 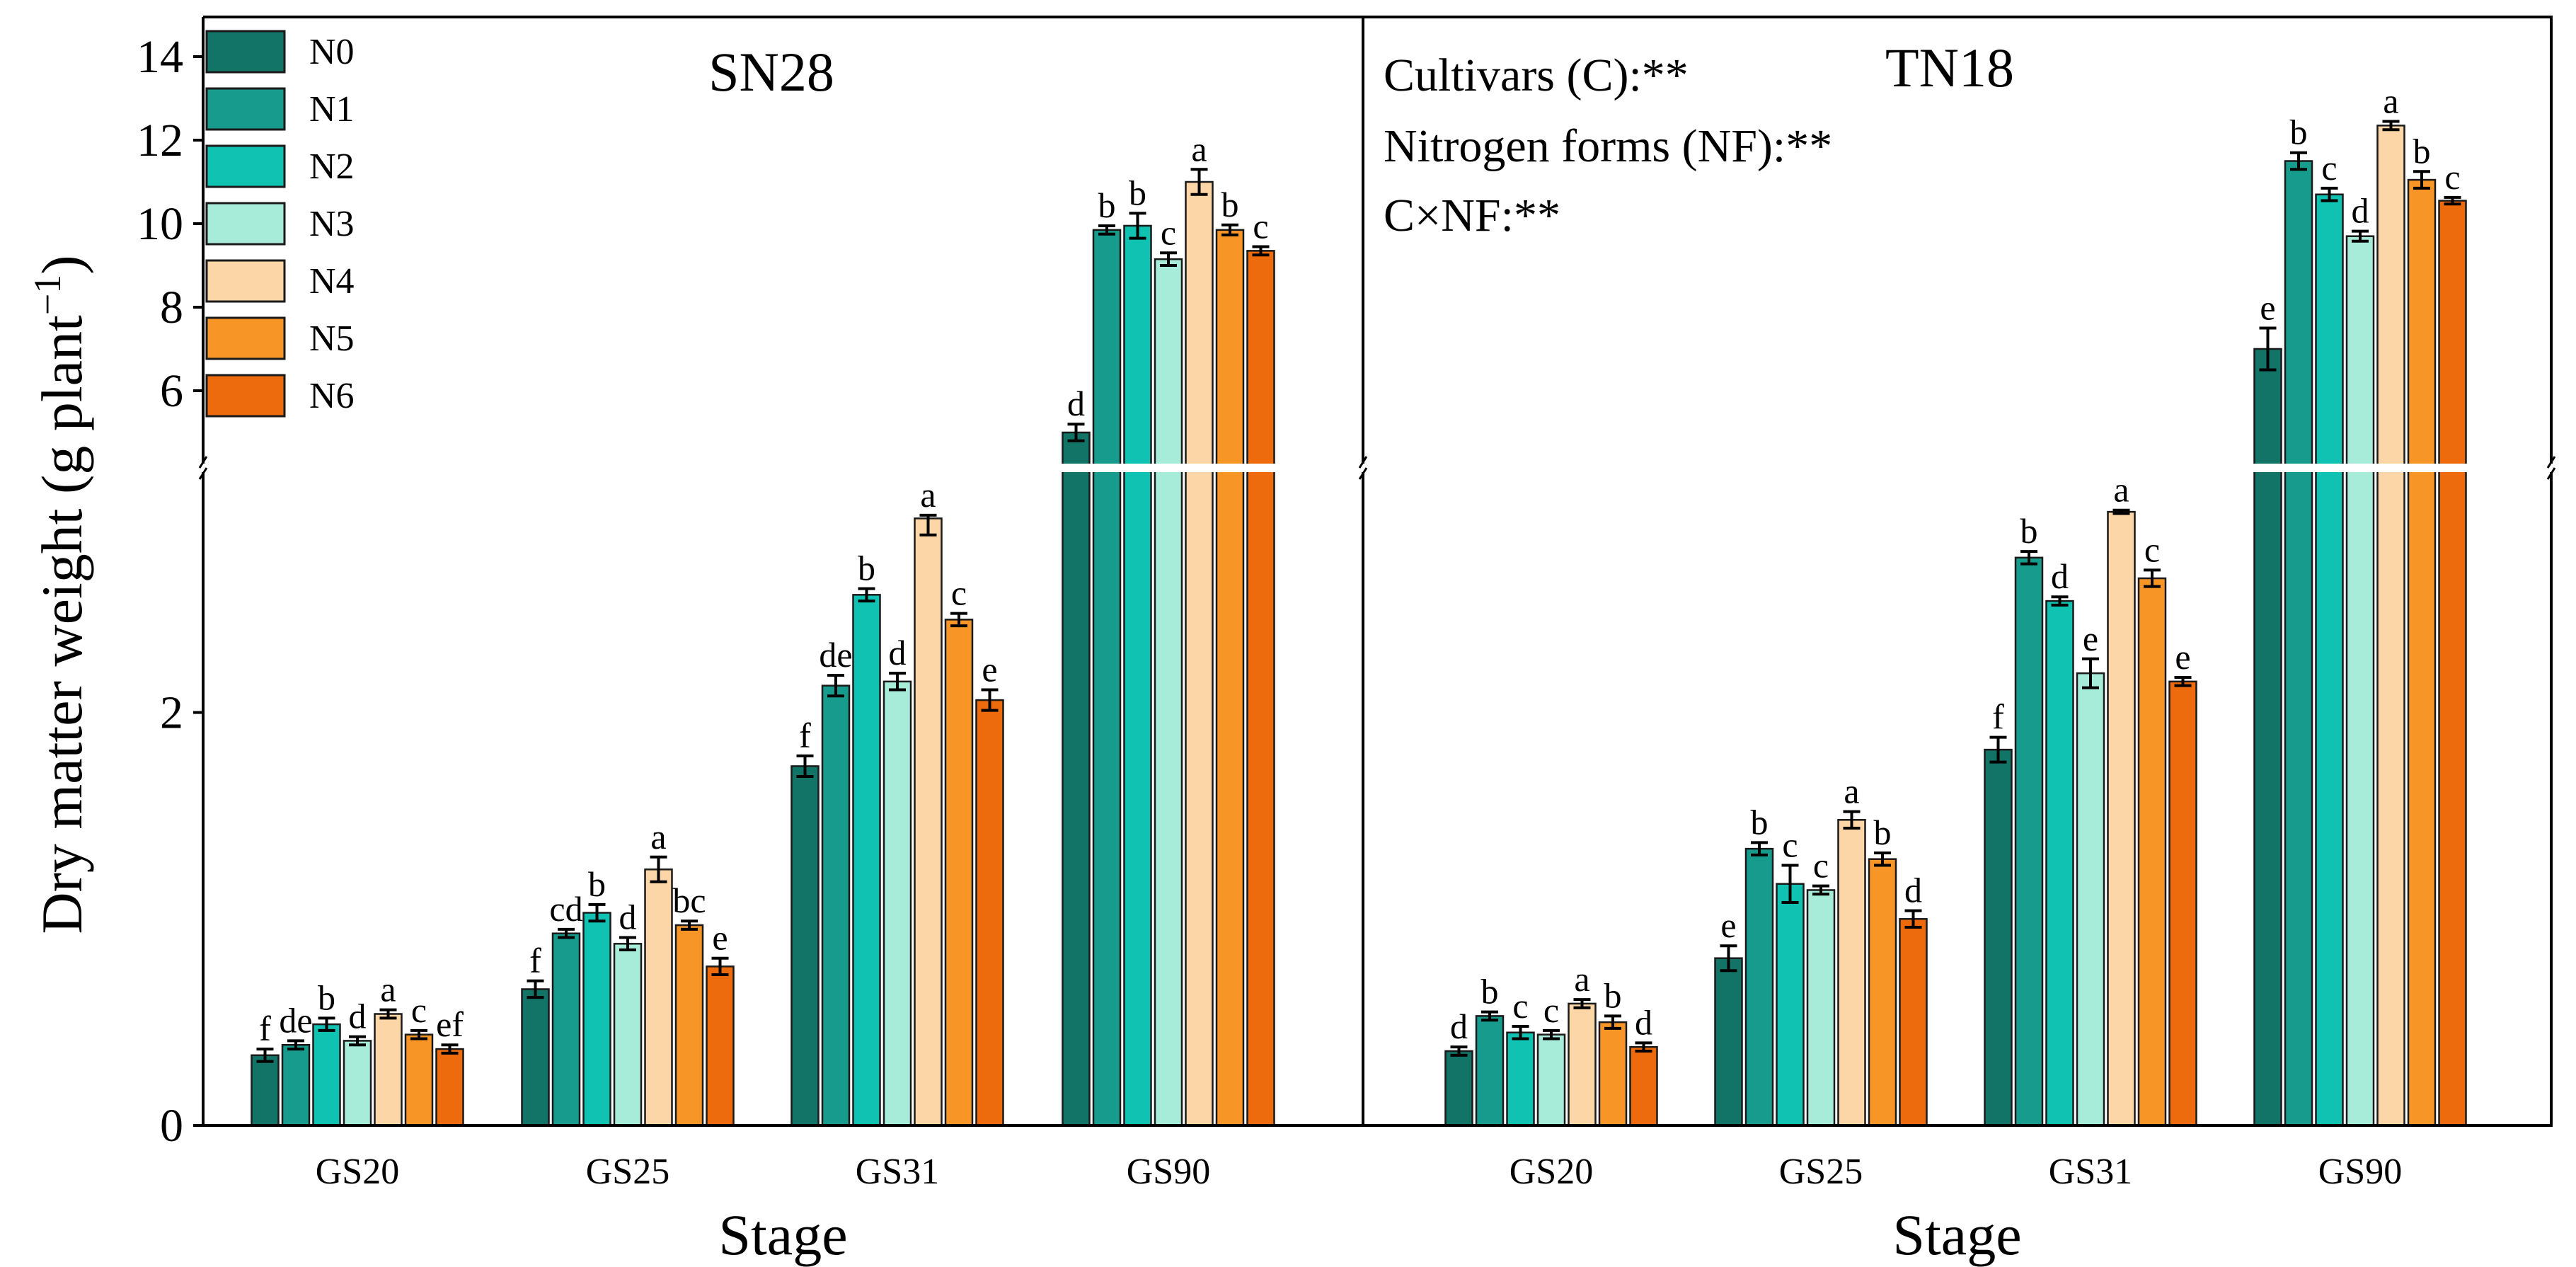 I want to click on stats-nitrogen-forms: Nitrogen forms (NF):**, so click(x=1608, y=146).